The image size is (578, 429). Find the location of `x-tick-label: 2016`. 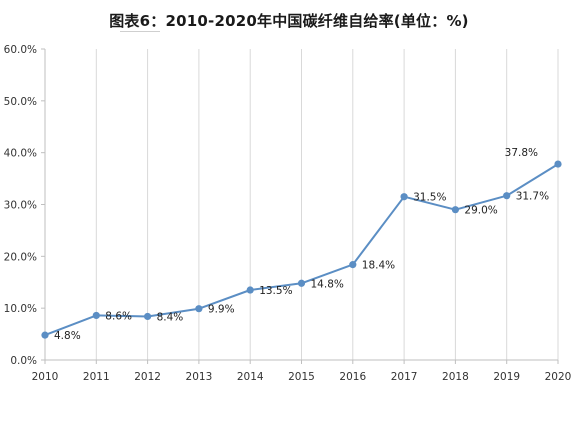

x-tick-label: 2016 is located at coordinates (352, 377).